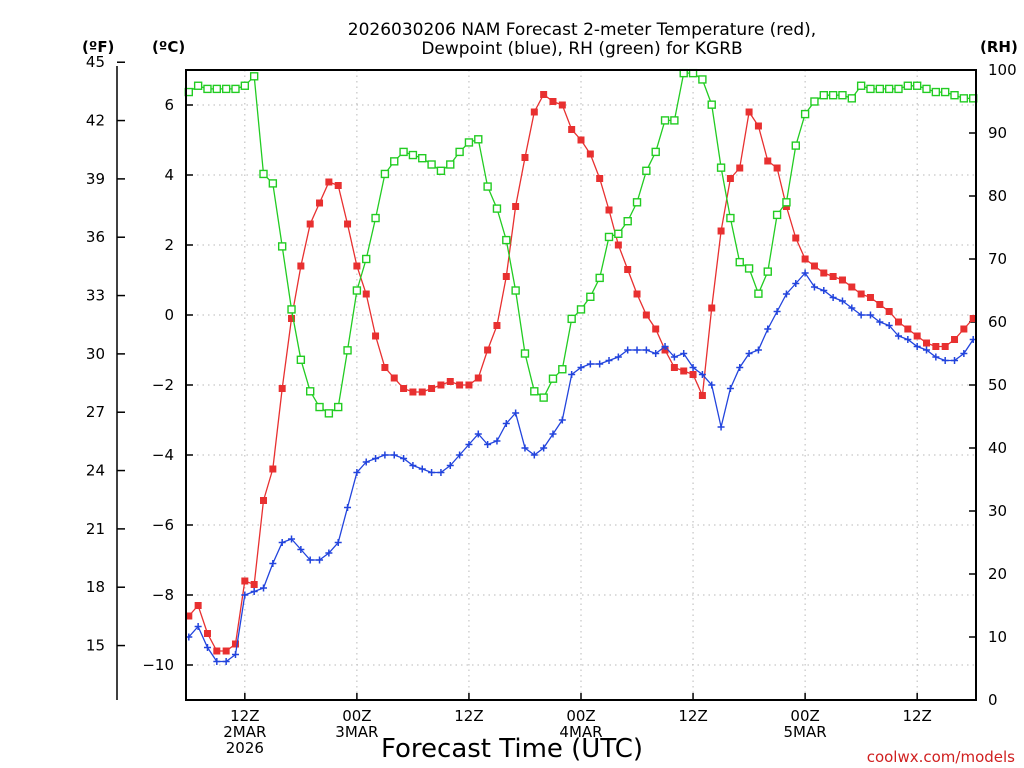 This screenshot has width=1024, height=768. I want to click on rh-tick-label: 20, so click(997, 574).